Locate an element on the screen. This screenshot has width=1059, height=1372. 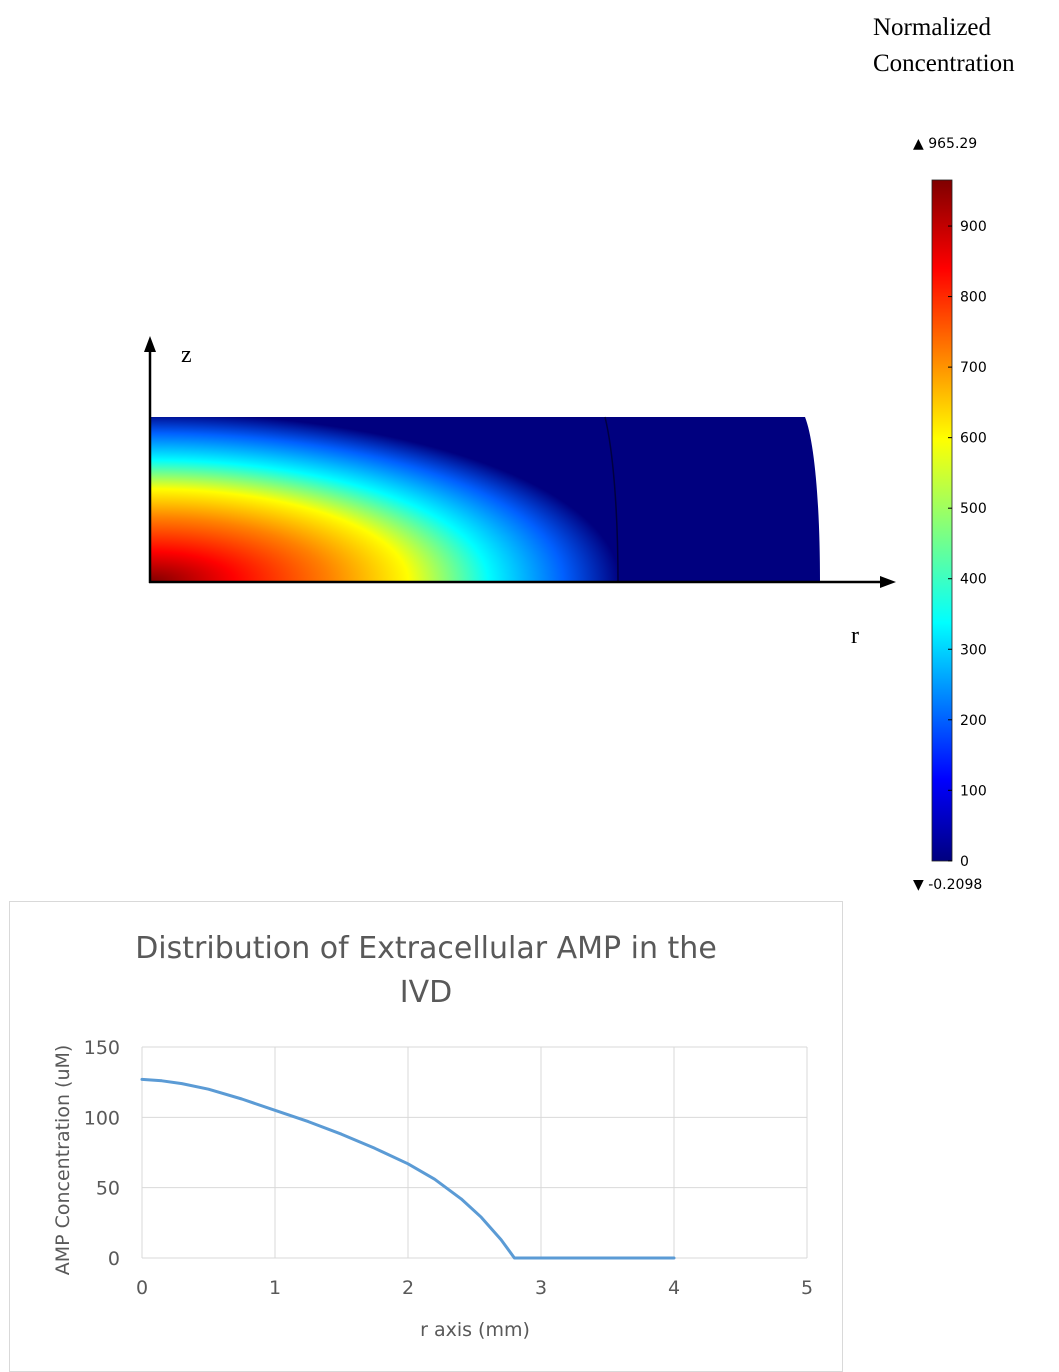
legend-title-line2: Concentration is located at coordinates (944, 63).